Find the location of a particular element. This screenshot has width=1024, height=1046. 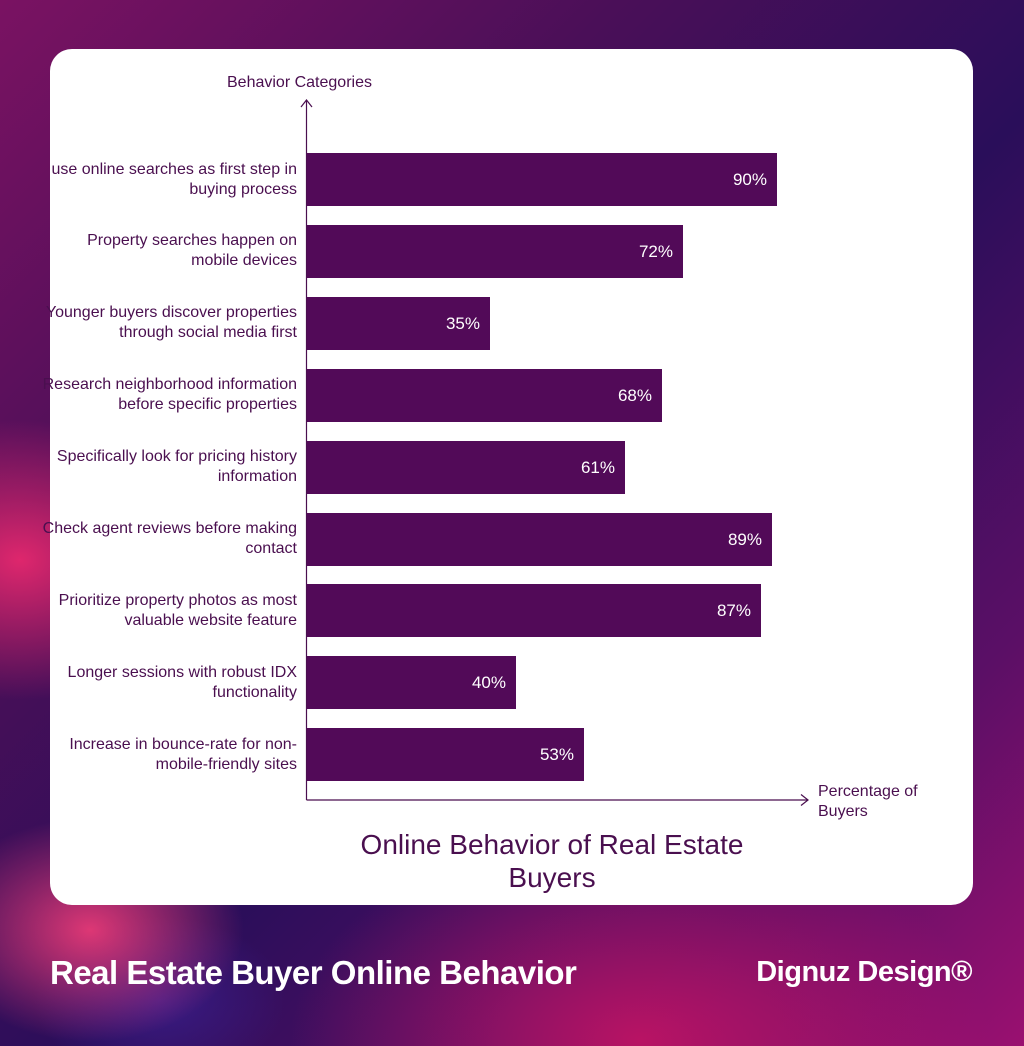

y-axis-arrow is located at coordinates (306, 103).